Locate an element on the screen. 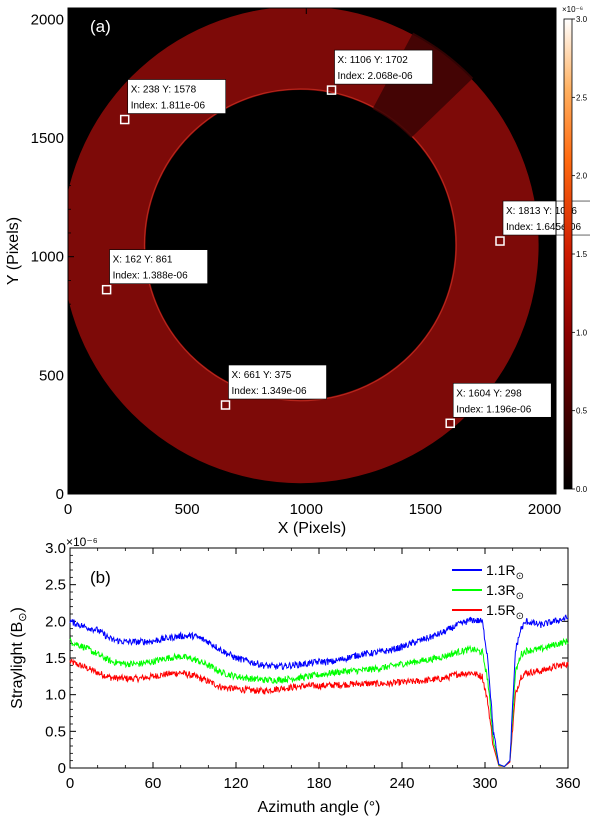  legend-label: 1.1R⊙ is located at coordinates (505, 572).